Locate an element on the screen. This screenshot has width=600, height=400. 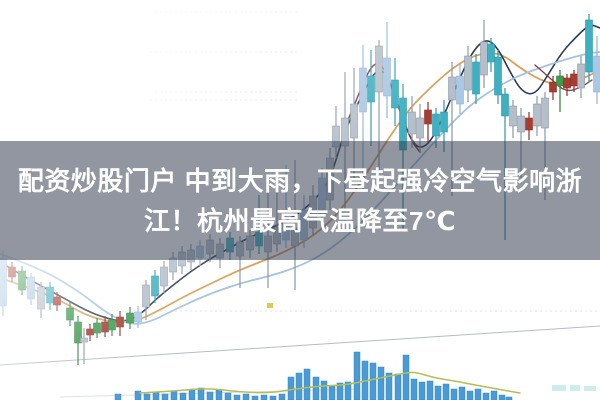
headline-line-2: 江！杭州最高气温降至7℃ is located at coordinates (300, 220).